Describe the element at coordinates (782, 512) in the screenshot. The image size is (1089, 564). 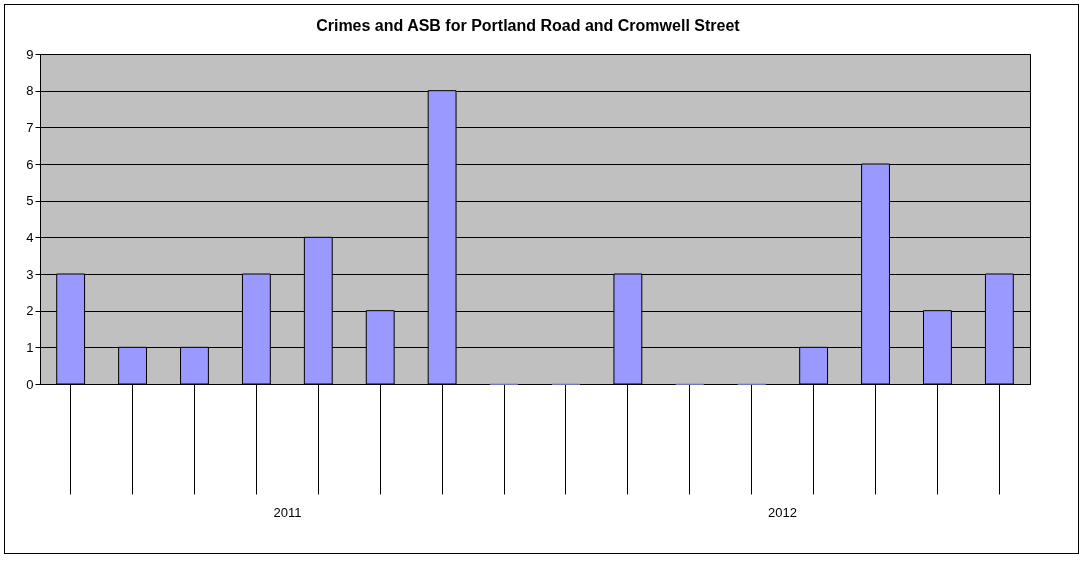
I see `text: 2012` at that location.